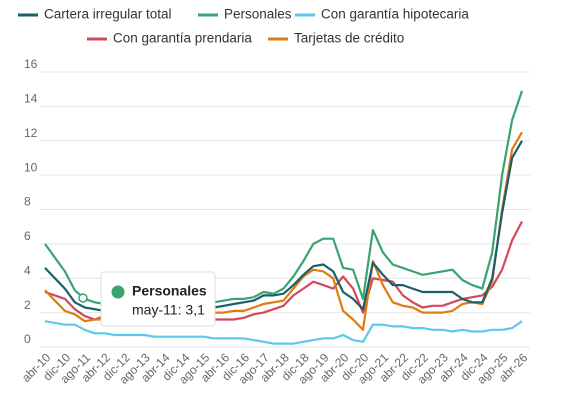  I want to click on y-tick-label: 0, so click(27, 339).